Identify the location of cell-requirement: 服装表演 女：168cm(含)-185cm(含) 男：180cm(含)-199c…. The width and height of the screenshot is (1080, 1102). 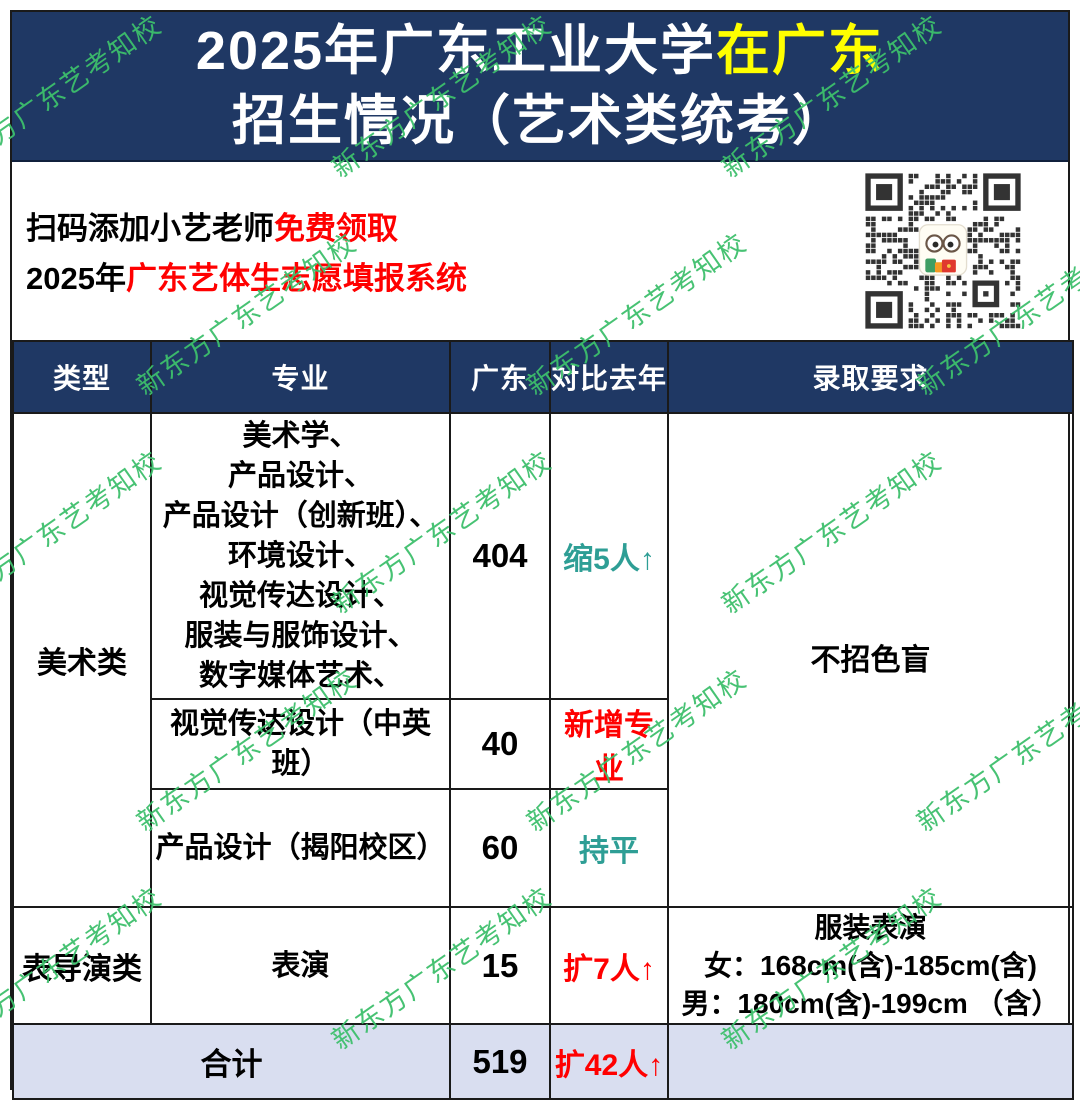
(870, 965).